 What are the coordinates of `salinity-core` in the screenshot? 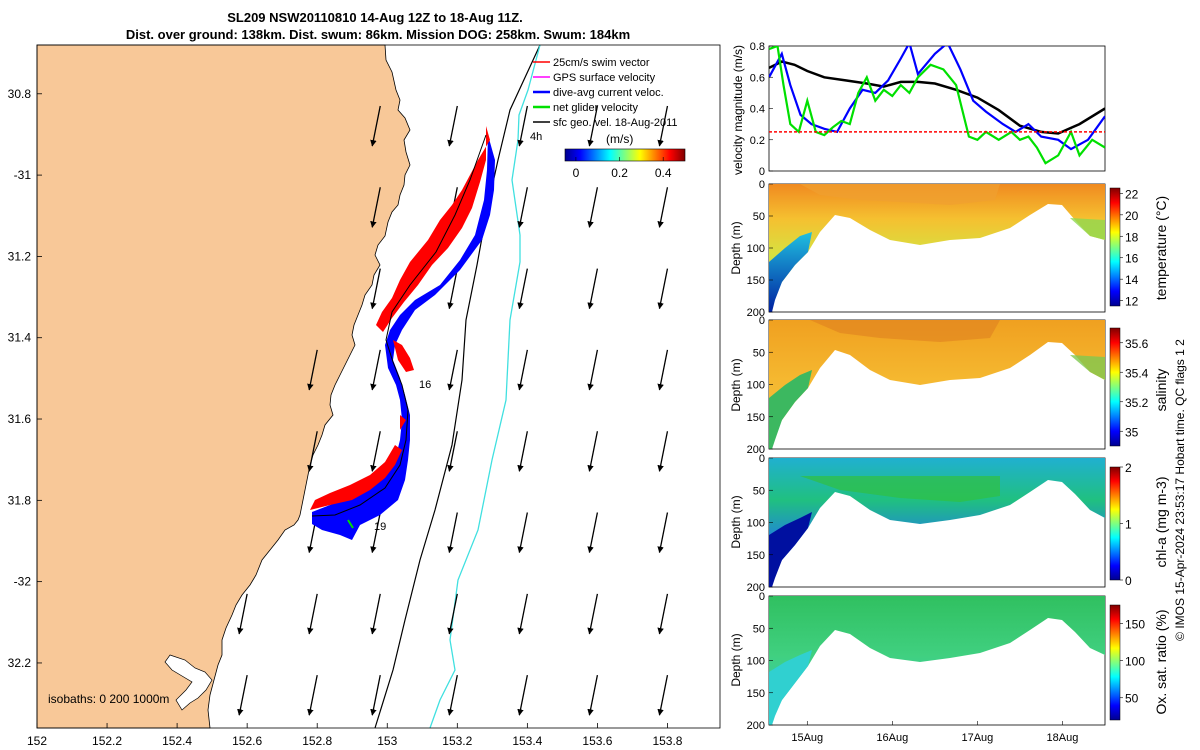 It's located at (905, 331).